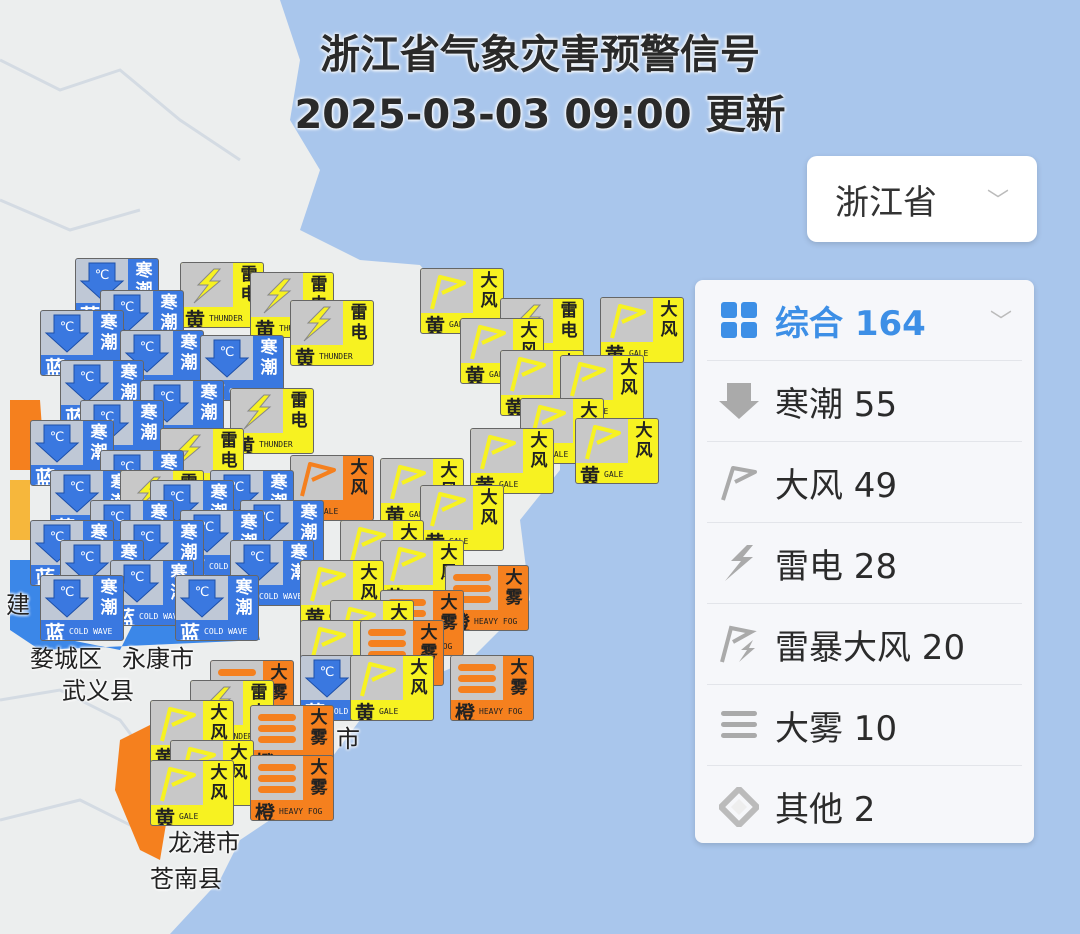  I want to click on warning-english: COLD WAVE, so click(281, 596).